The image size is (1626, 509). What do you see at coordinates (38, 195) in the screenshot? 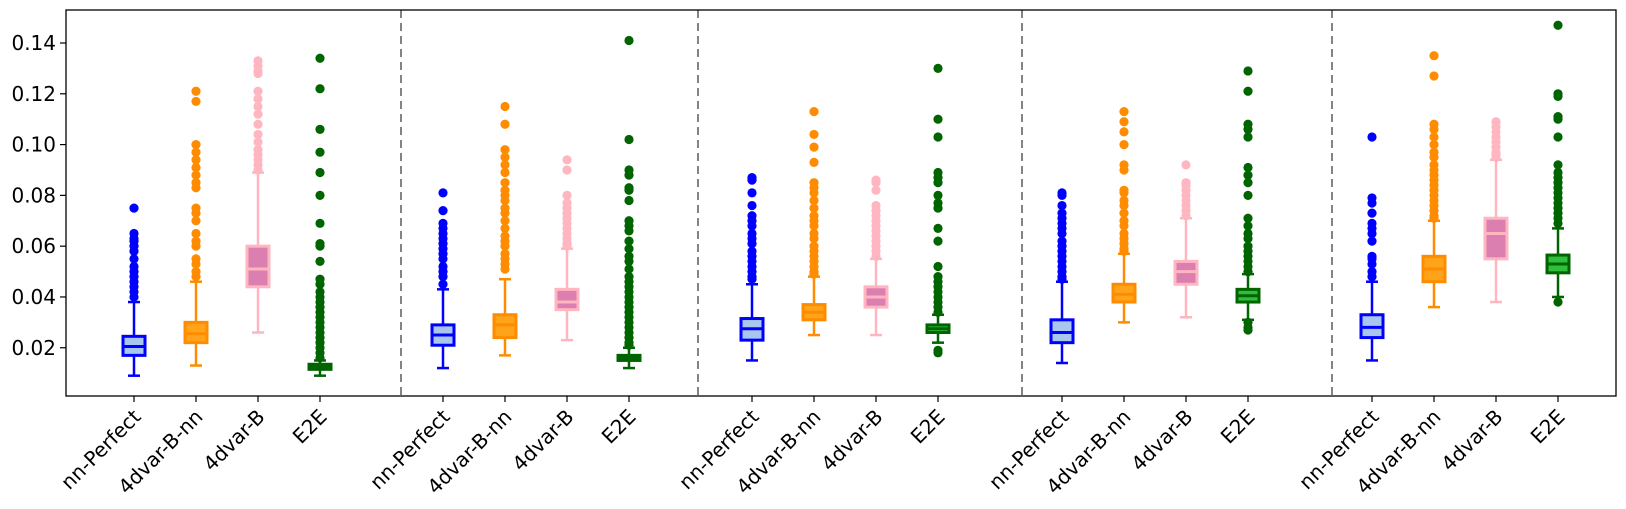
I see `y-axis: 0.02 0.04 0.06 0.08 0.10 0.12 0.14` at bounding box center [38, 195].